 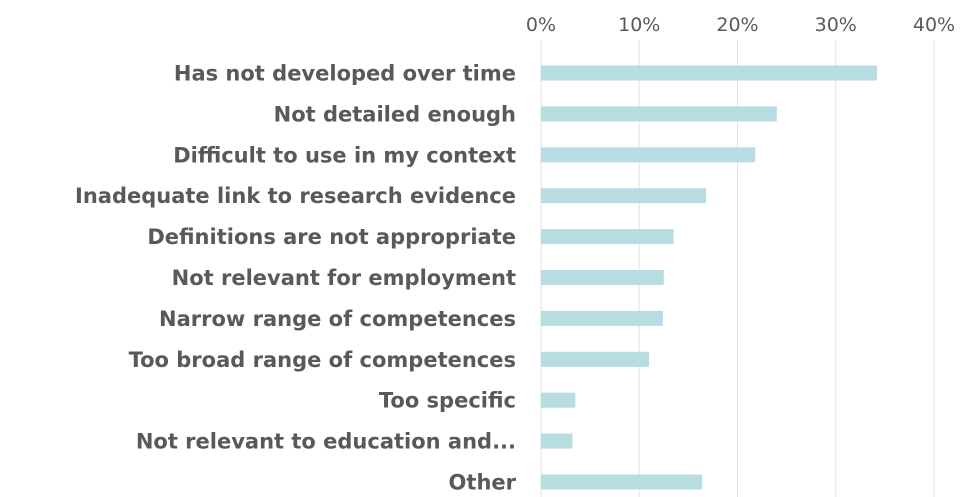 I want to click on x-tick-label: 10%, so click(x=639, y=25).